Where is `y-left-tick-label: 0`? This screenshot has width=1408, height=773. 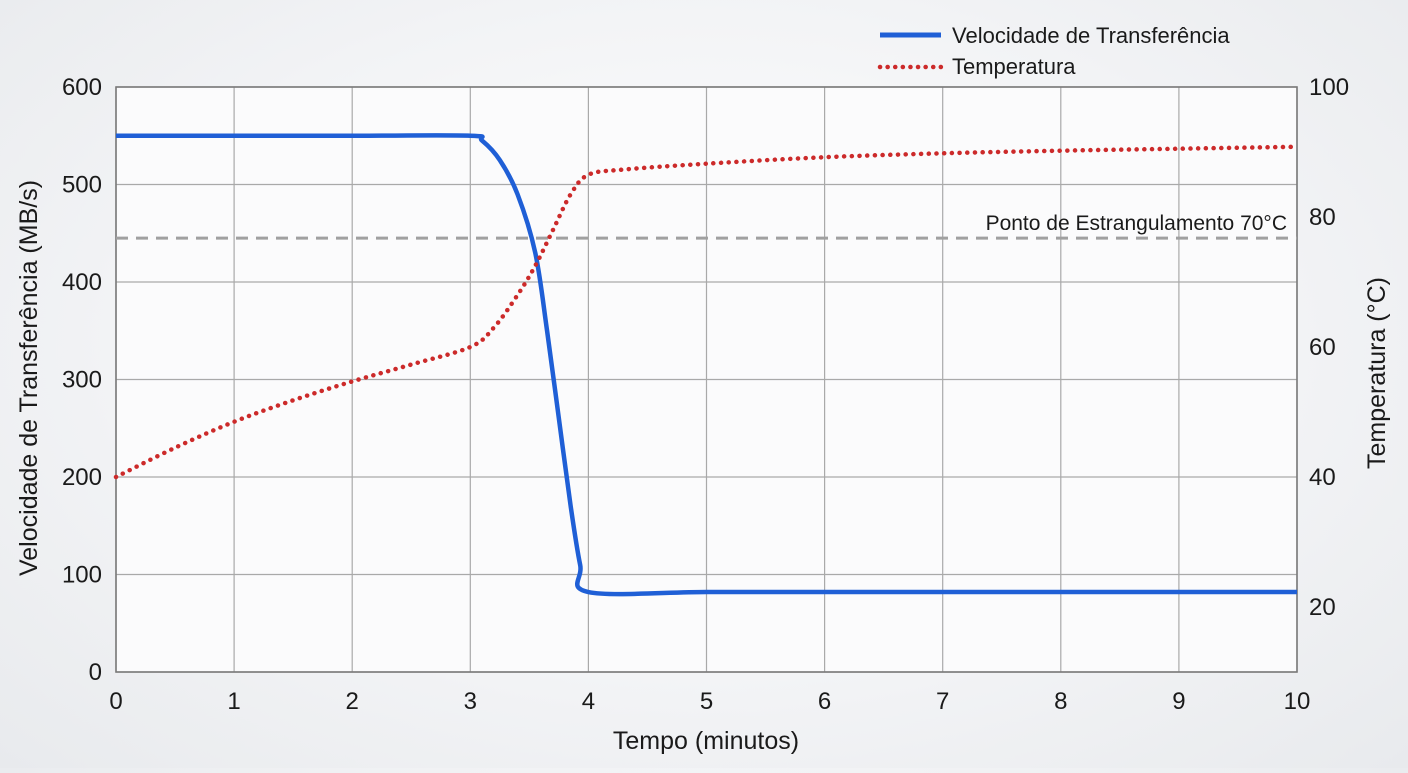 y-left-tick-label: 0 is located at coordinates (95, 672).